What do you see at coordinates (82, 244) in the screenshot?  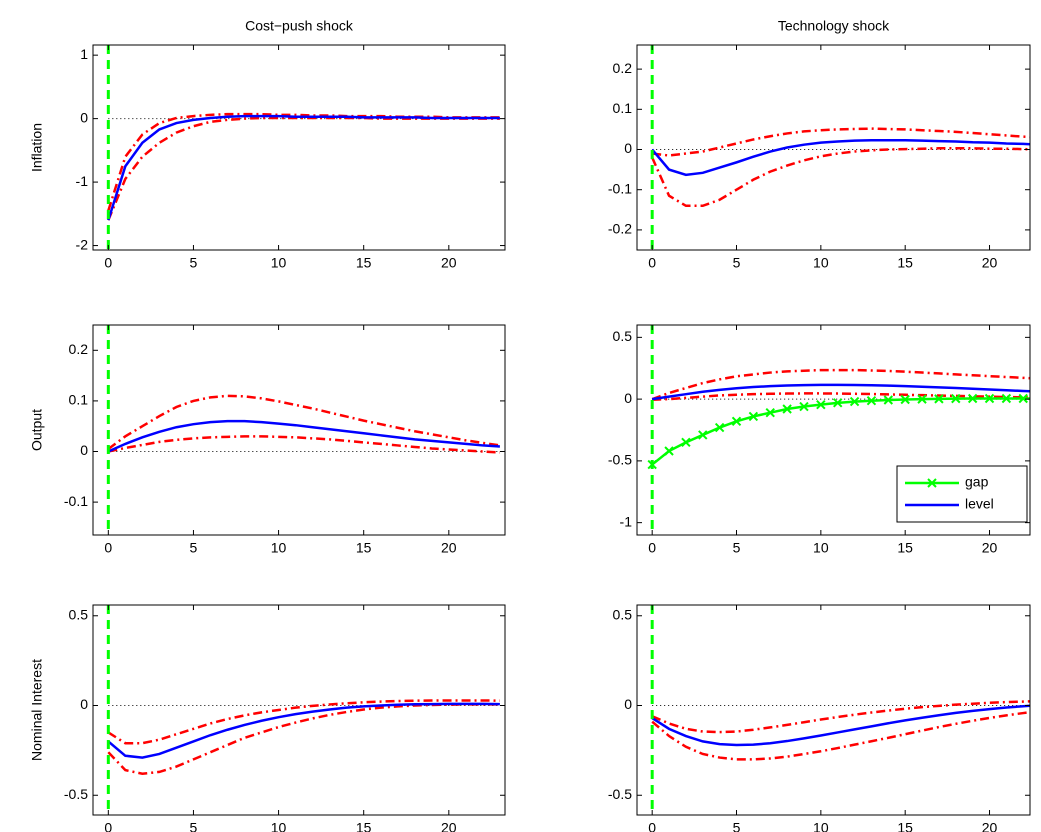 I see `y-tick-label: -2` at bounding box center [82, 244].